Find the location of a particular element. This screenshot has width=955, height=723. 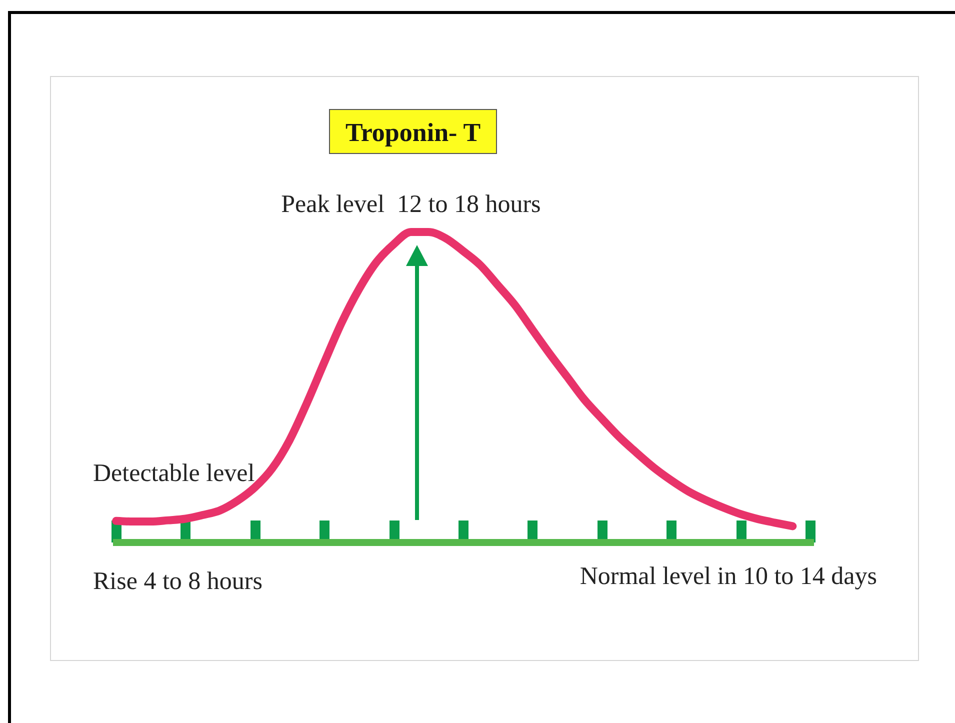

chart-title: Troponin- T is located at coordinates (413, 132).